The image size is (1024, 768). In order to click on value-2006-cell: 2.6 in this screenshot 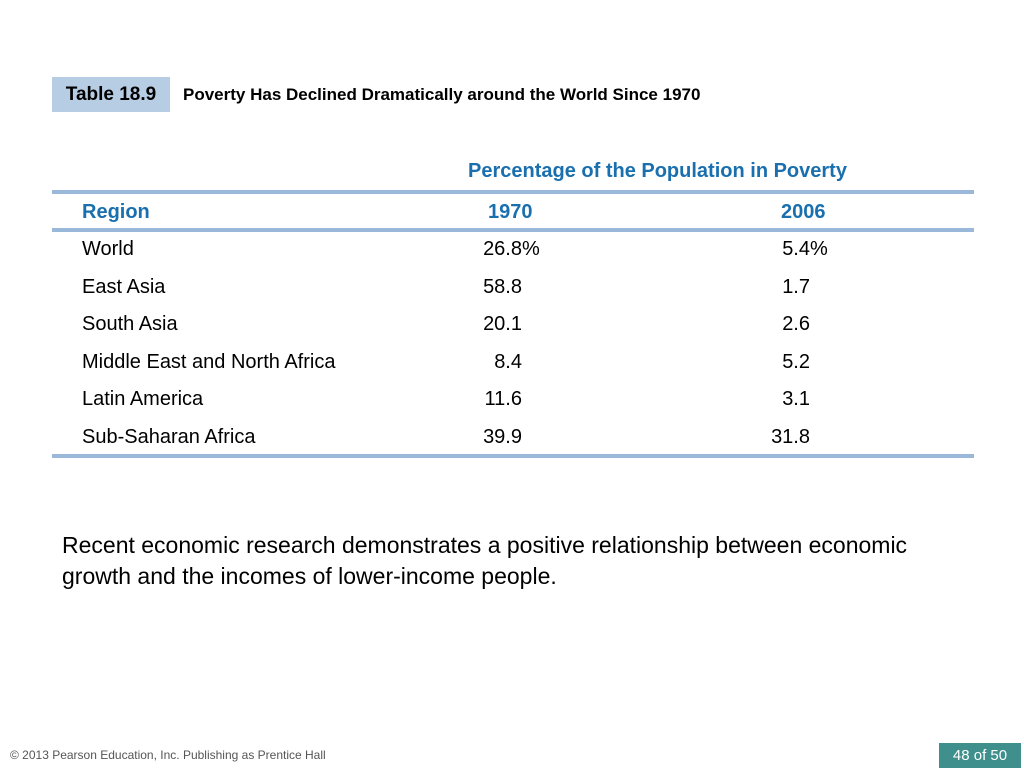, I will do `click(796, 324)`.